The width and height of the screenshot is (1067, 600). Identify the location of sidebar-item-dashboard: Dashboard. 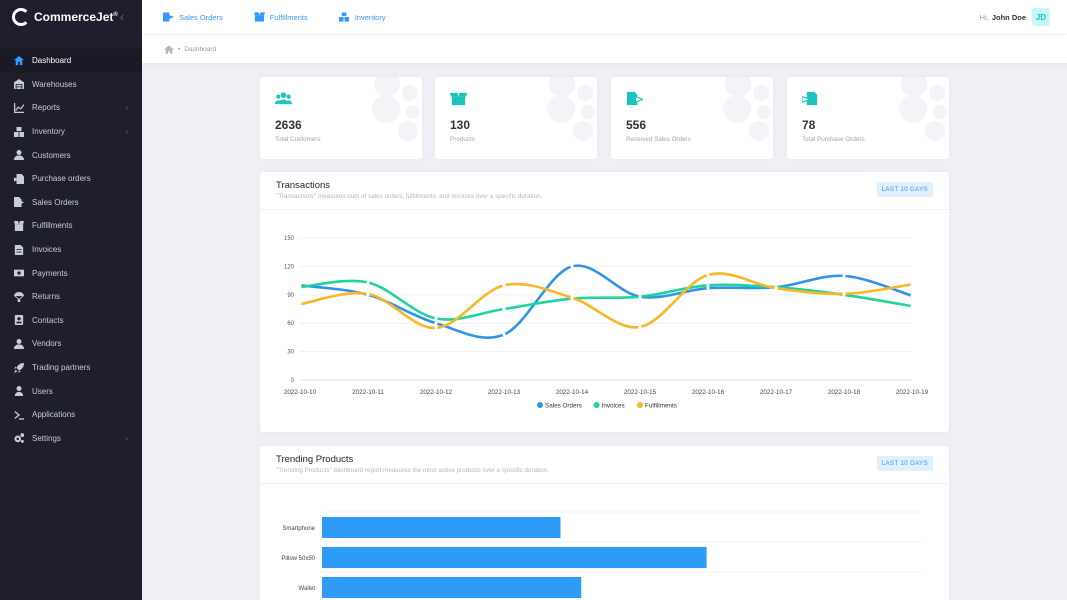
(71, 61).